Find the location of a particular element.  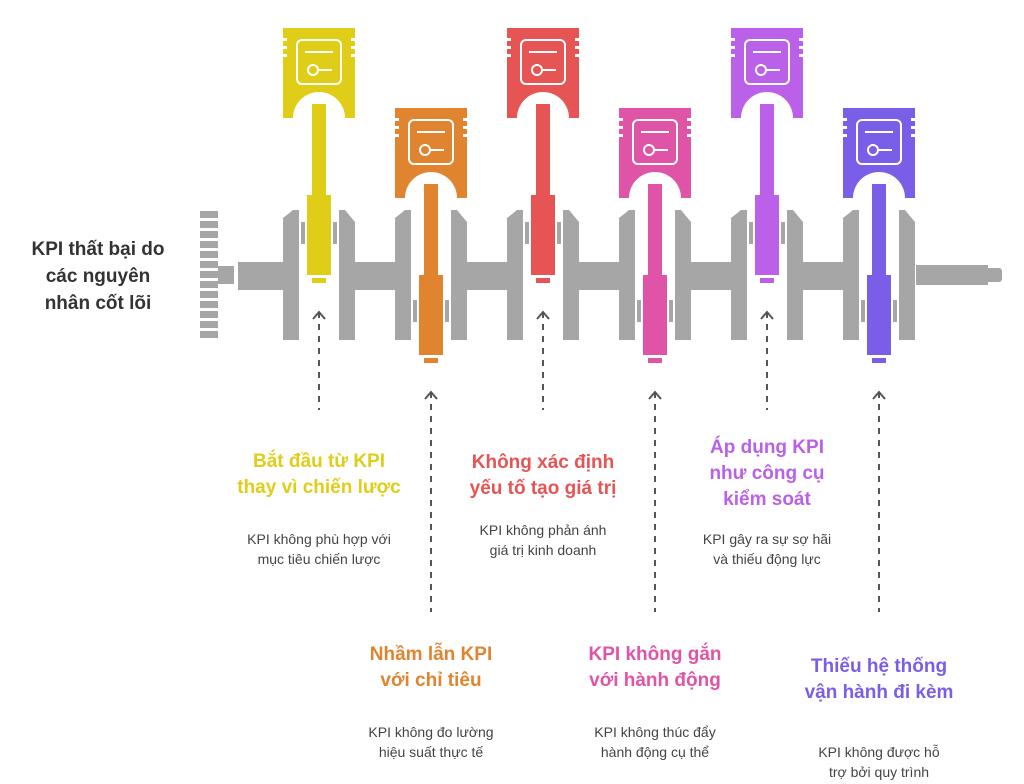

cause-title-line: Áp dụng KPI is located at coordinates (767, 447).